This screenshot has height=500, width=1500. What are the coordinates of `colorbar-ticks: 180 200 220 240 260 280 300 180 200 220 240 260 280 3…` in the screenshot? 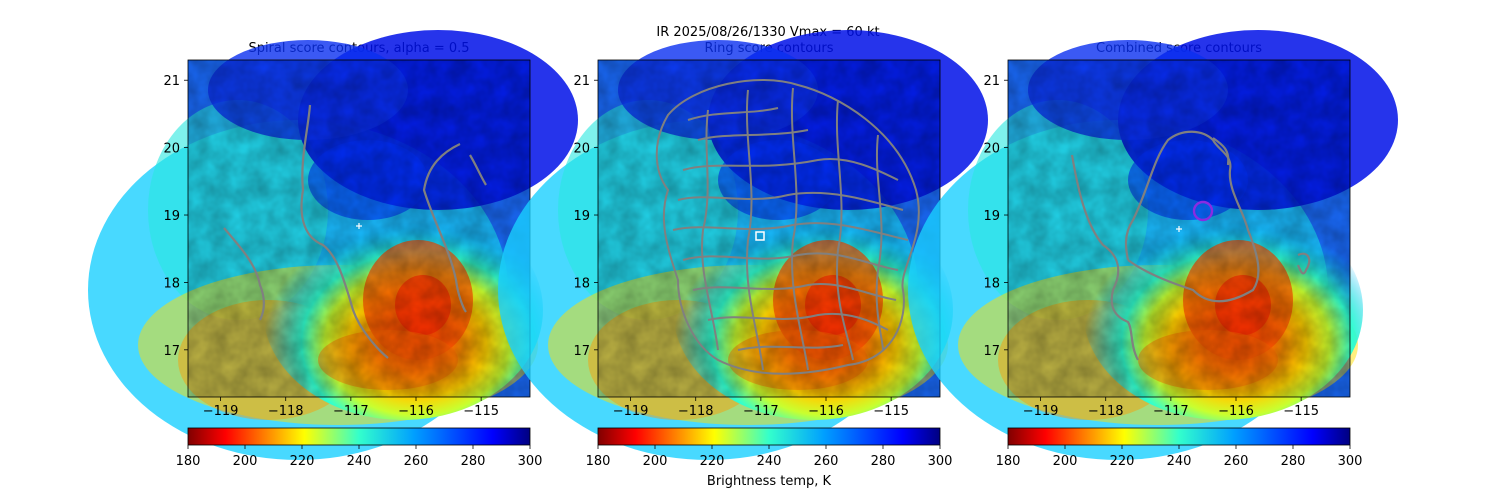 It's located at (769, 457).